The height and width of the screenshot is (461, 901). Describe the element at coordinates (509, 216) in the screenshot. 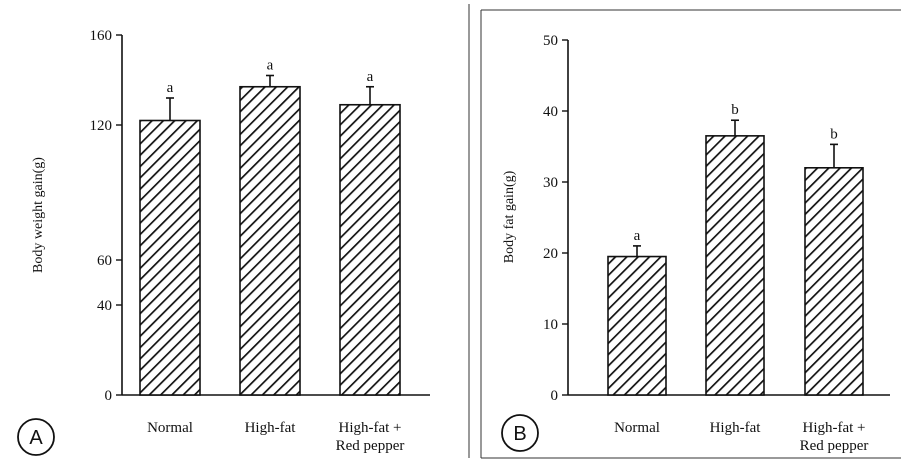

I see `y-axis-label: Body fat gain(g)` at that location.